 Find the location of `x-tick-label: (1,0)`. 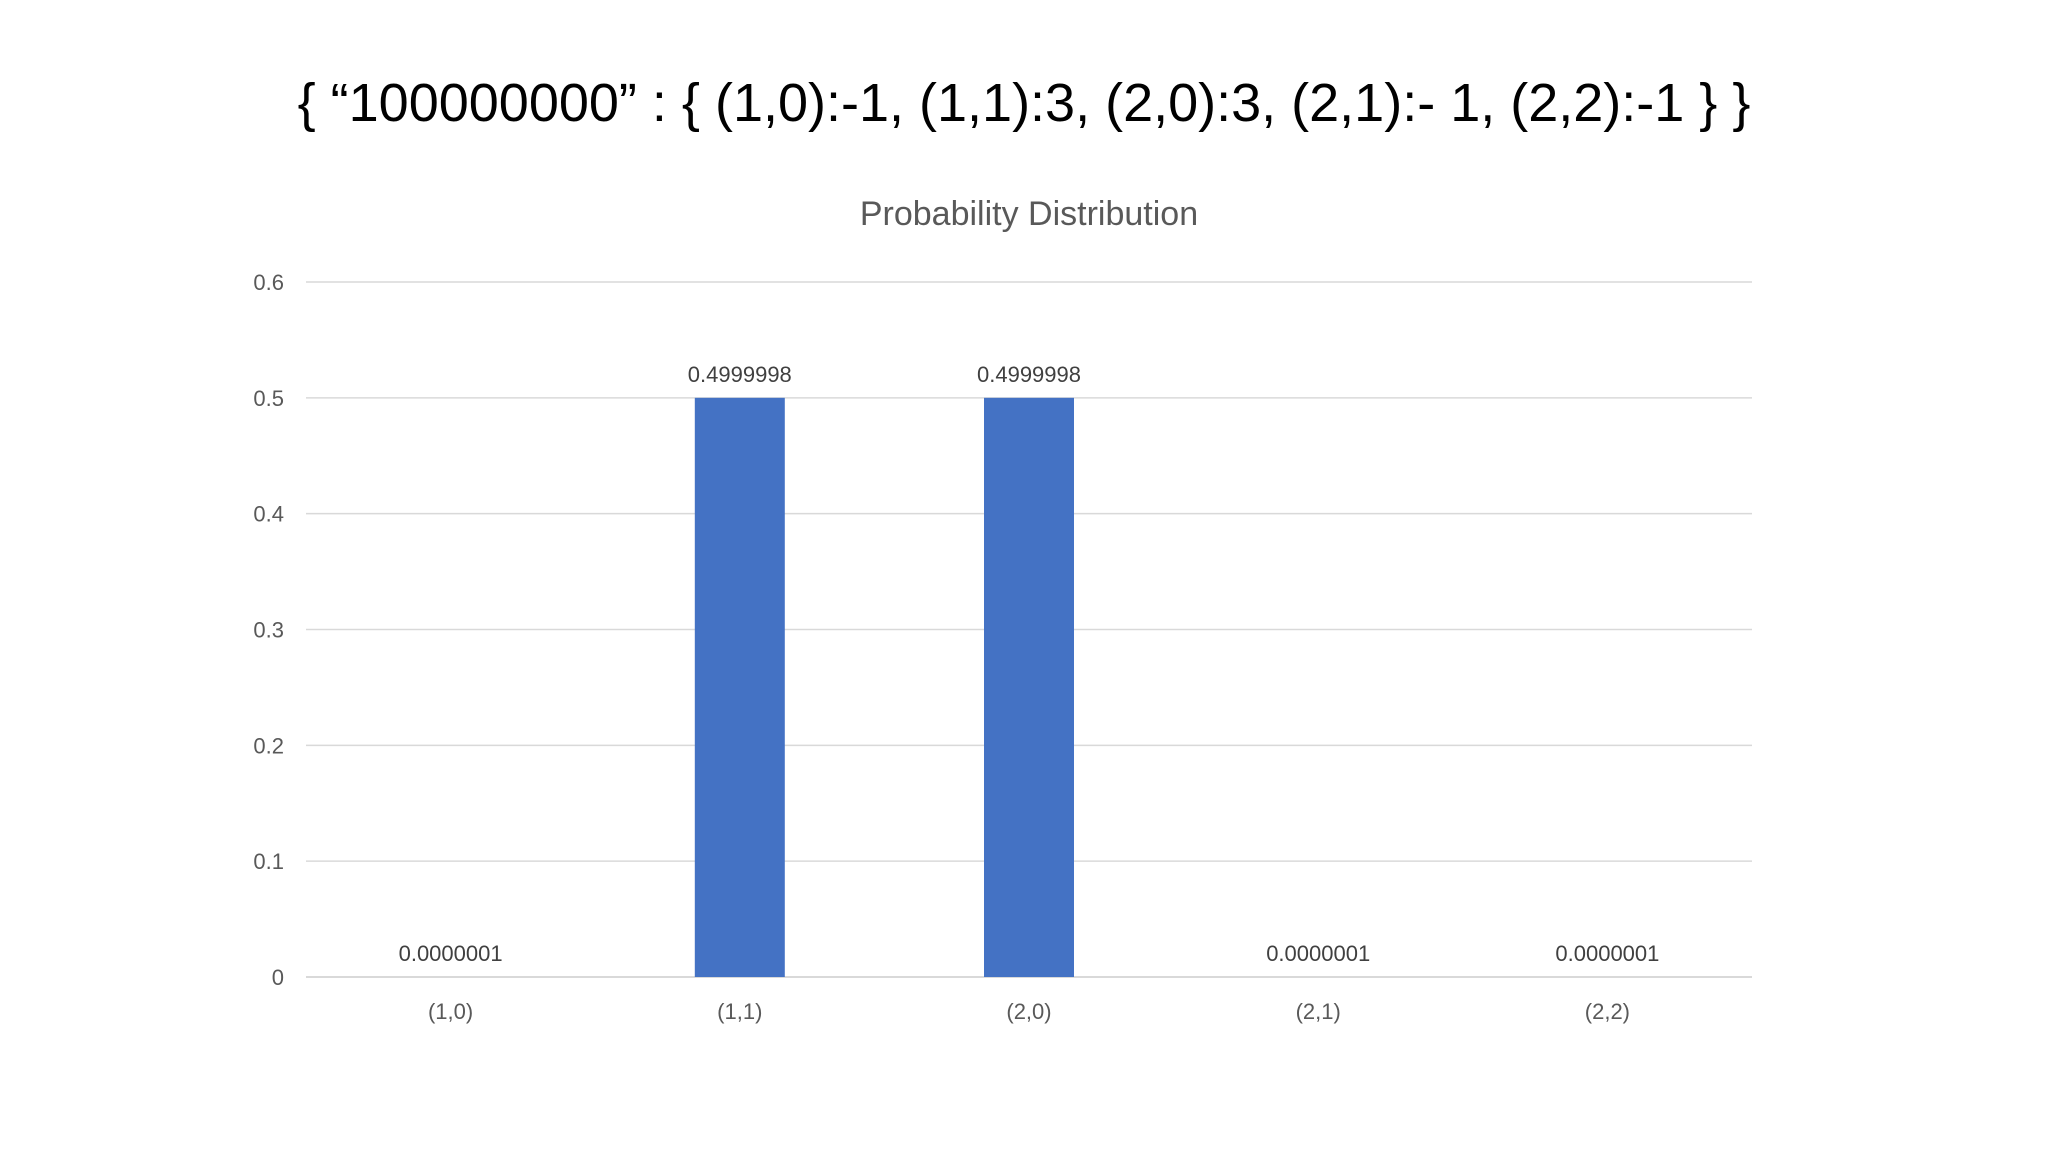

x-tick-label: (1,0) is located at coordinates (450, 1011).